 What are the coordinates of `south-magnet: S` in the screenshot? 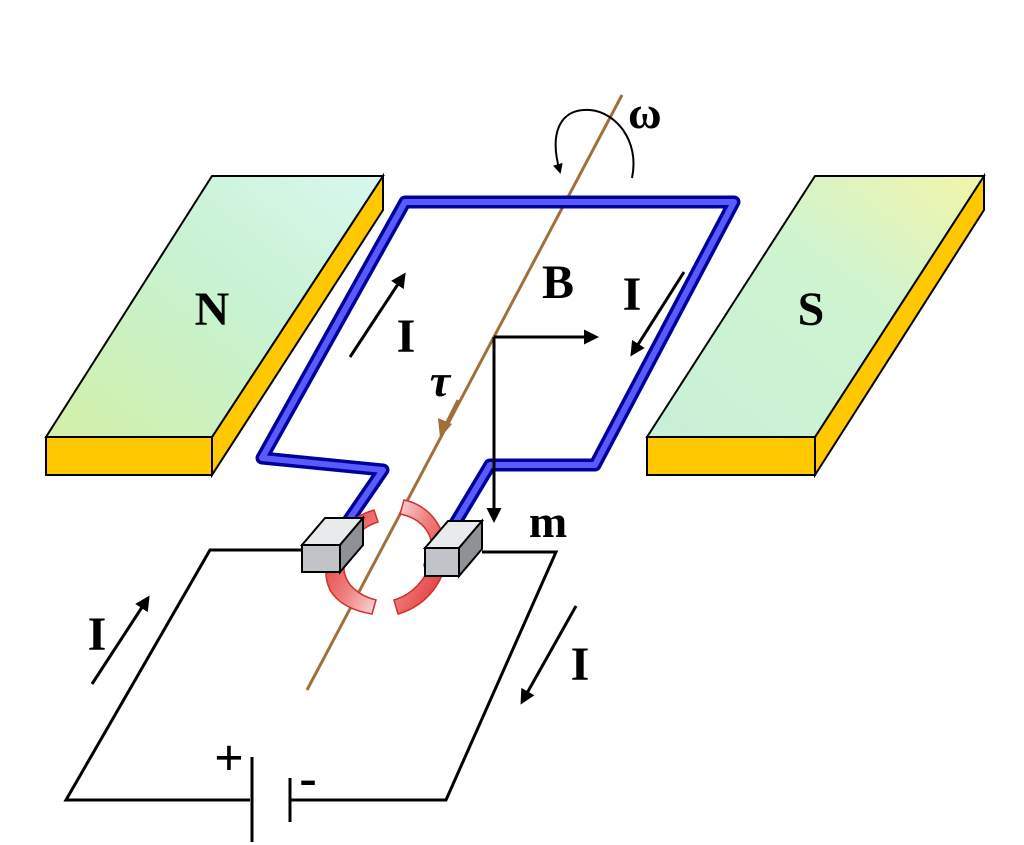 It's located at (815, 325).